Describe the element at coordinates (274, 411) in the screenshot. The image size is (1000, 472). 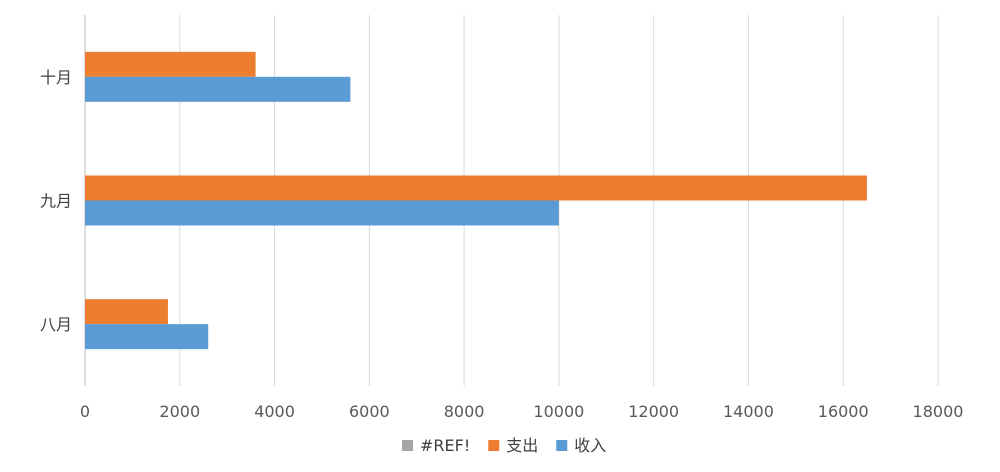
I see `x-tick-label: 4000` at that location.